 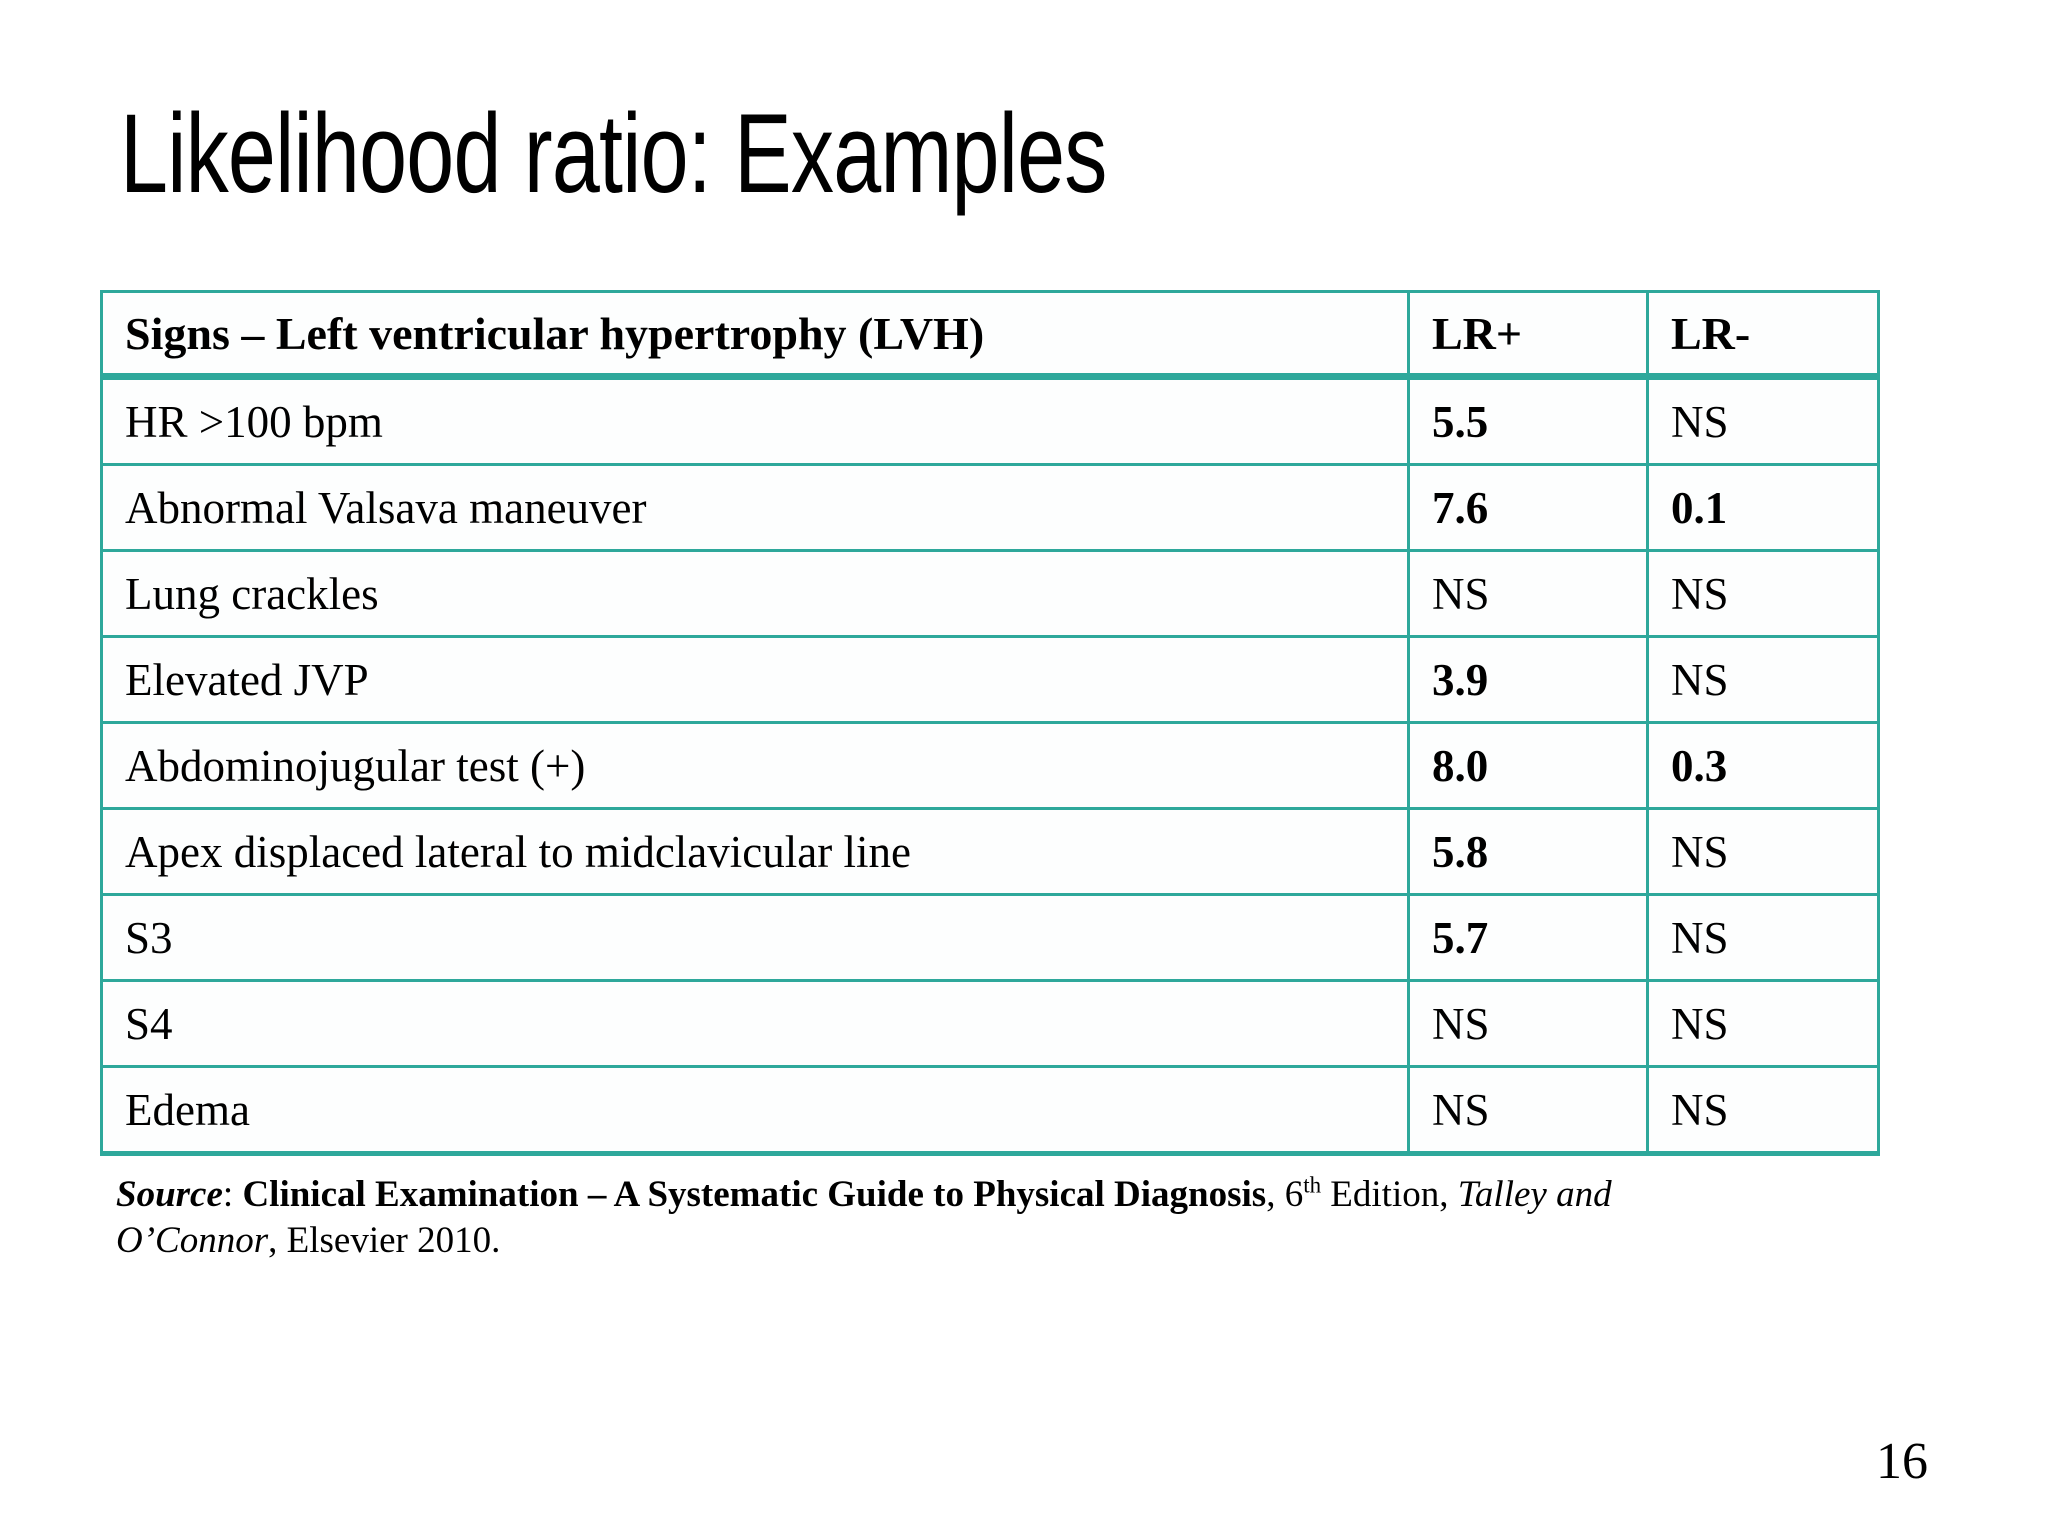 What do you see at coordinates (1528, 679) in the screenshot?
I see `lr-plus-cell: 3.9` at bounding box center [1528, 679].